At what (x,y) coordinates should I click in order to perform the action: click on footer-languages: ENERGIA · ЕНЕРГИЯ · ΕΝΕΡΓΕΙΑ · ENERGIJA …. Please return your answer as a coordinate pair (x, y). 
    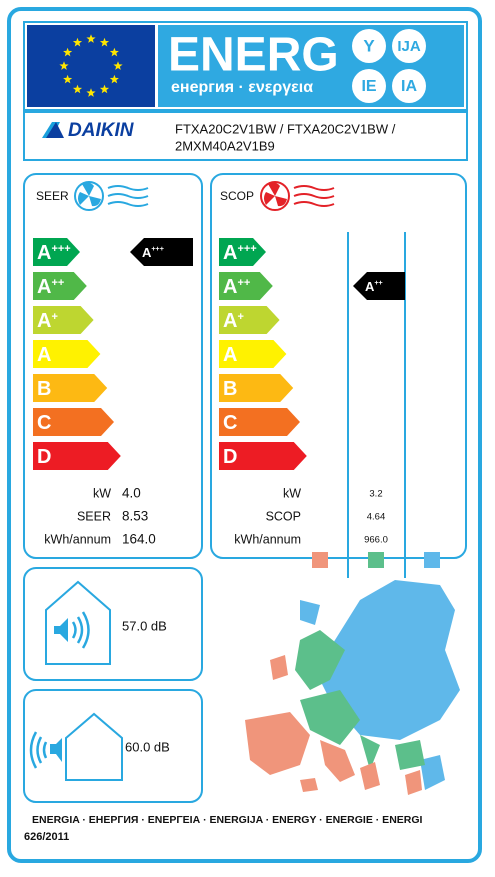
    Looking at the image, I should click on (227, 820).